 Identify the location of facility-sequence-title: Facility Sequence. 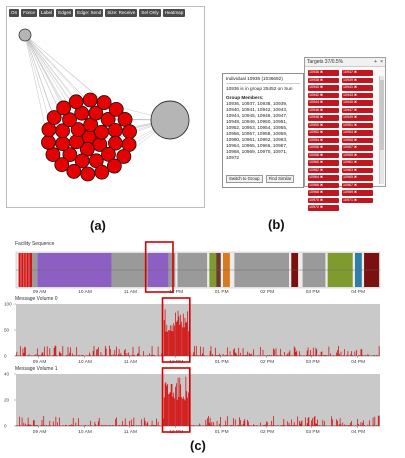
(35, 244).